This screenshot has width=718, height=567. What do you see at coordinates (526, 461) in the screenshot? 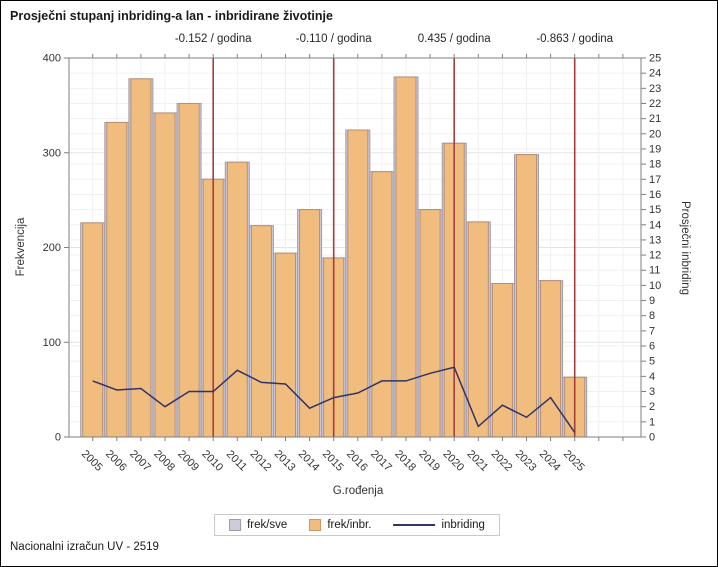
I see `x-tick-label: 2023` at bounding box center [526, 461].